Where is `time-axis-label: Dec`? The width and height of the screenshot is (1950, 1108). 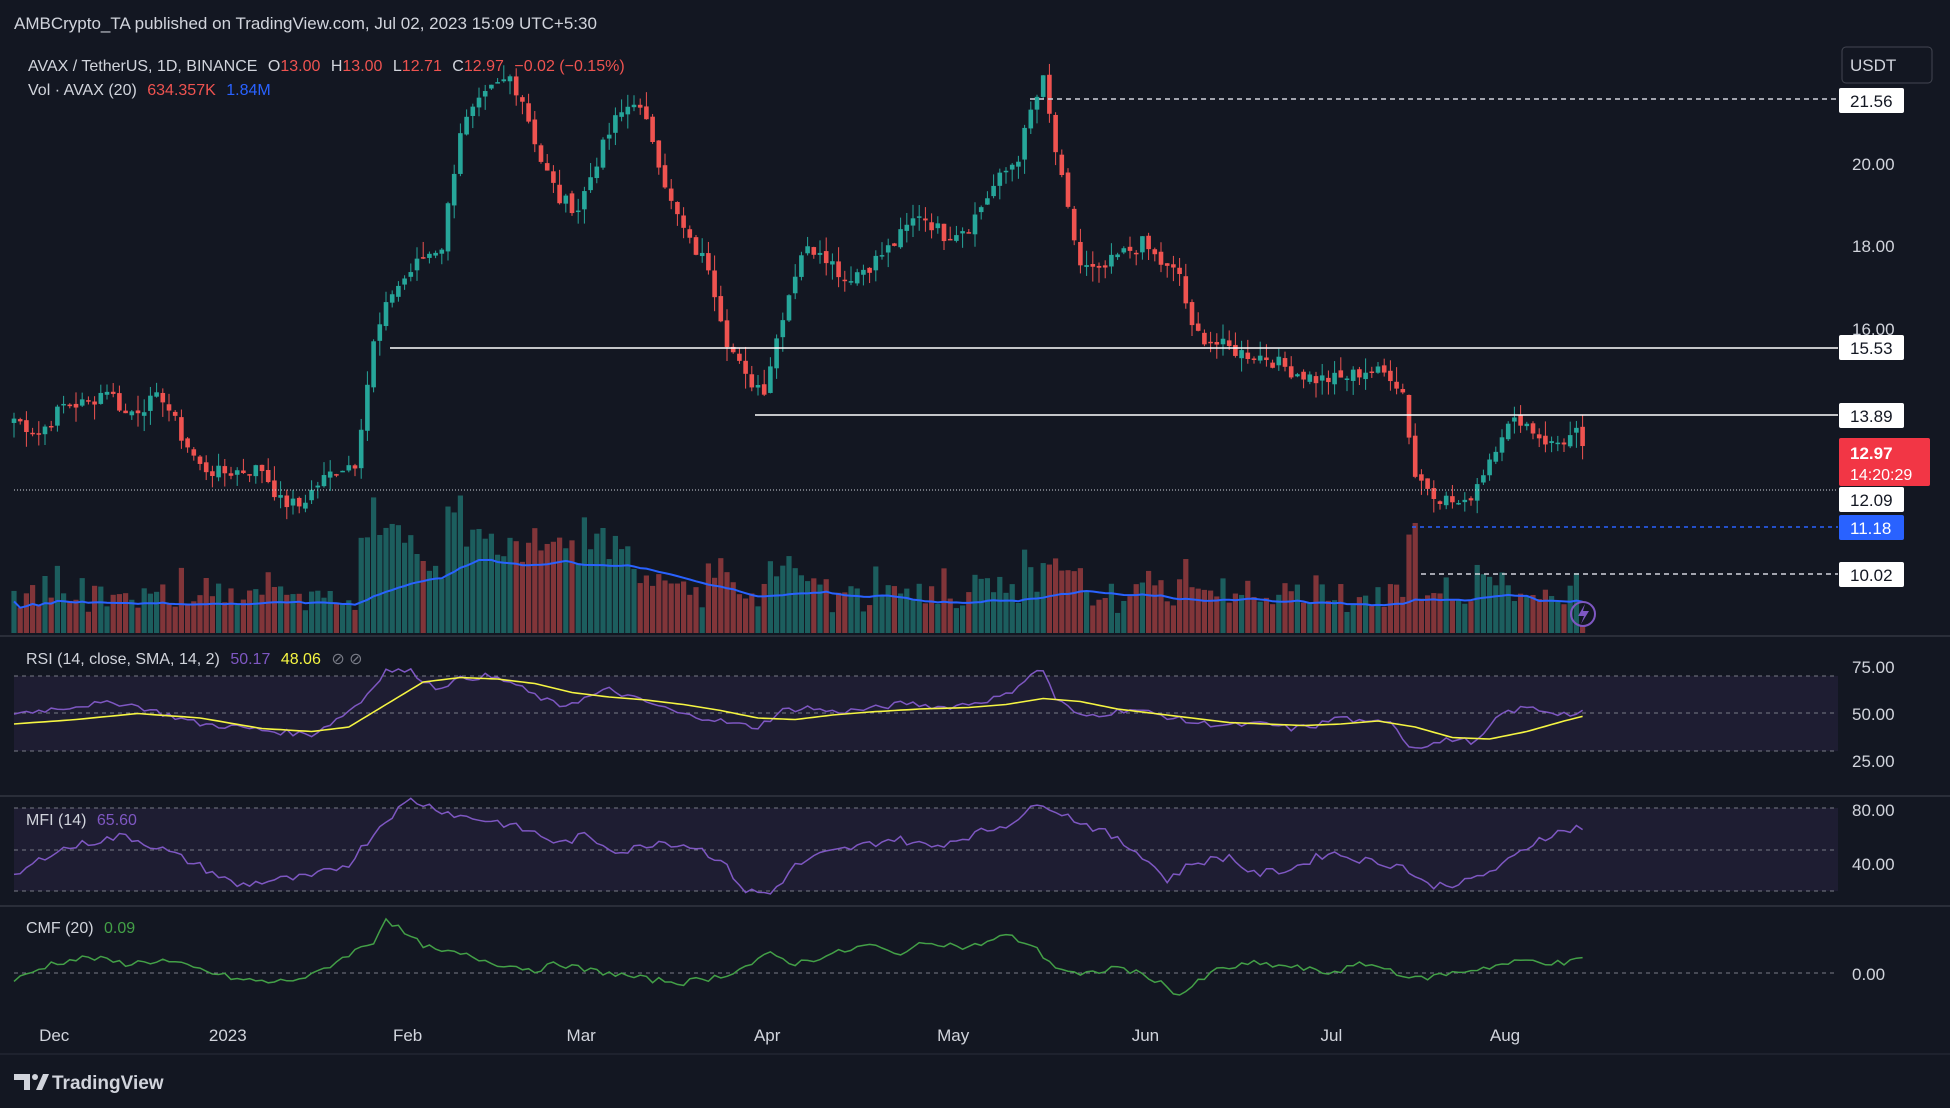 time-axis-label: Dec is located at coordinates (54, 1035).